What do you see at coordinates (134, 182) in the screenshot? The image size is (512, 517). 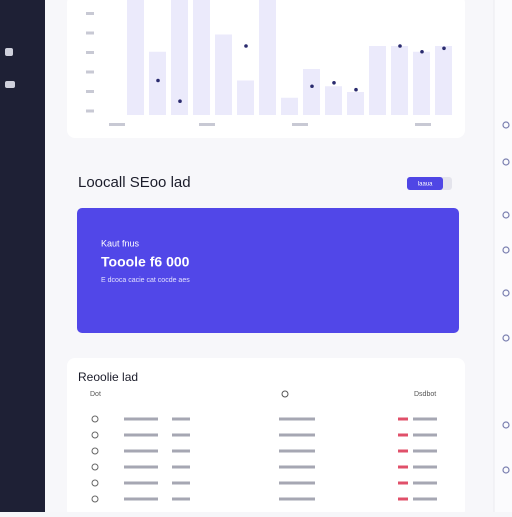 I see `section-title: Loocall SEoo lad` at bounding box center [134, 182].